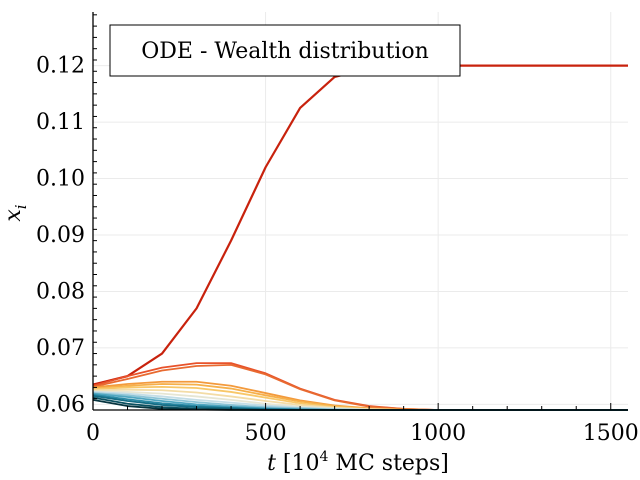 The height and width of the screenshot is (480, 640). Describe the element at coordinates (60, 404) in the screenshot. I see `y-tick-label: 0.06` at that location.